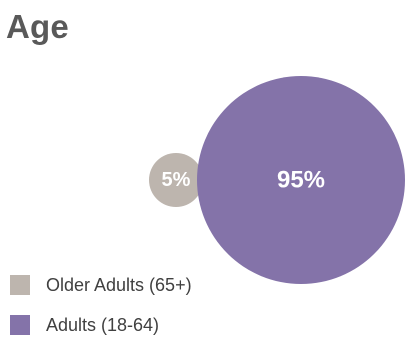 This screenshot has height=353, width=407. What do you see at coordinates (20, 325) in the screenshot?
I see `legend-swatch-adults` at bounding box center [20, 325].